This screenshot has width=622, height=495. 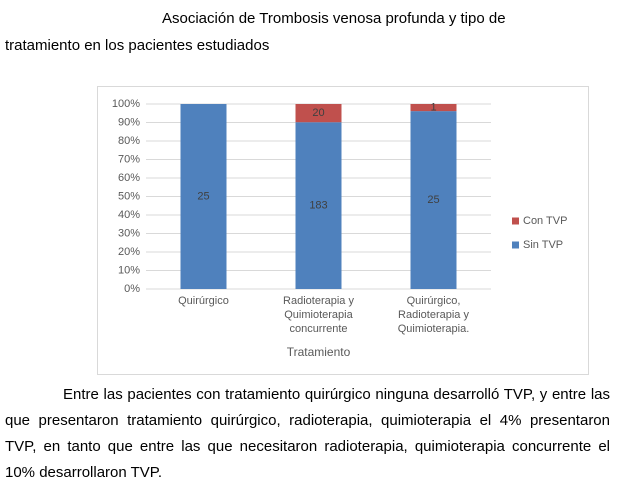 What do you see at coordinates (543, 245) in the screenshot?
I see `legend-label: Sin TVP` at bounding box center [543, 245].